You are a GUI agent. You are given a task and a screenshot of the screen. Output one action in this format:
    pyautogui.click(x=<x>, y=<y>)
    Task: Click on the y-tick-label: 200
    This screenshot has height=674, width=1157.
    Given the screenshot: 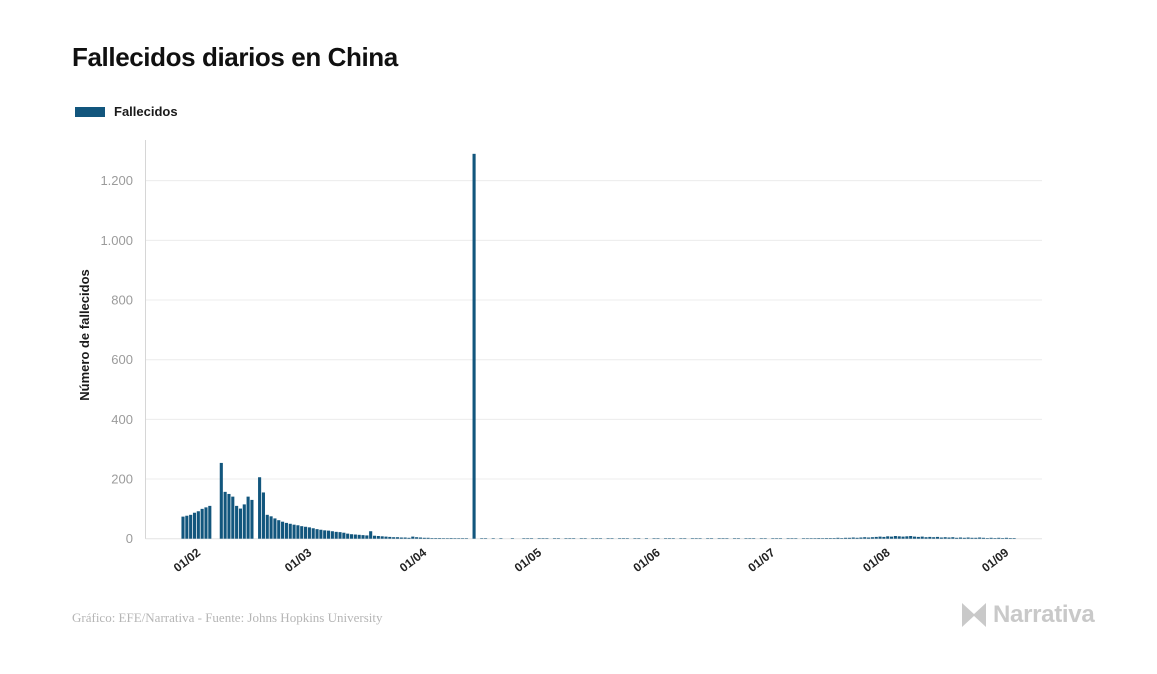 What is the action you would take?
    pyautogui.click(x=122, y=479)
    